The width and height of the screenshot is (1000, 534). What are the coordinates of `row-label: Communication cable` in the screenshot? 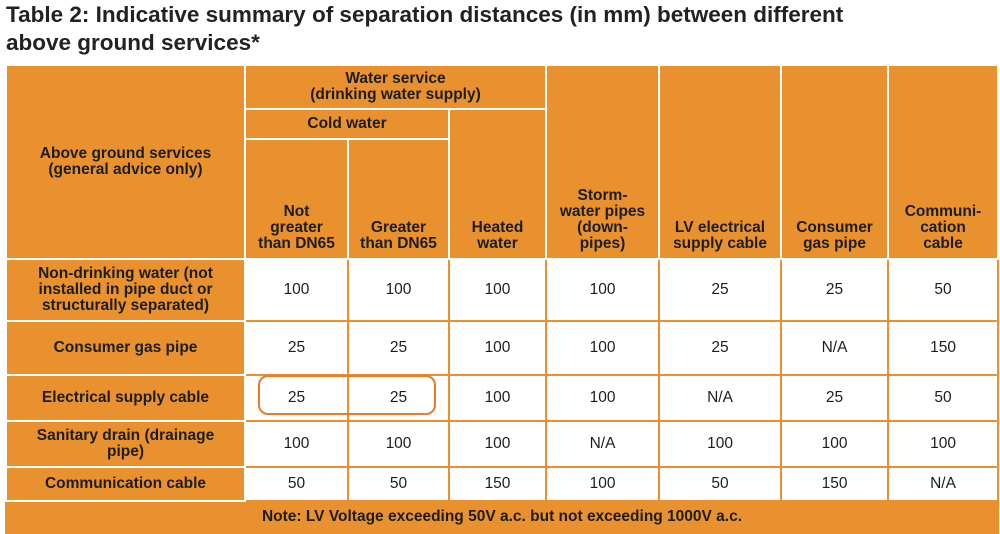 It's located at (125, 484).